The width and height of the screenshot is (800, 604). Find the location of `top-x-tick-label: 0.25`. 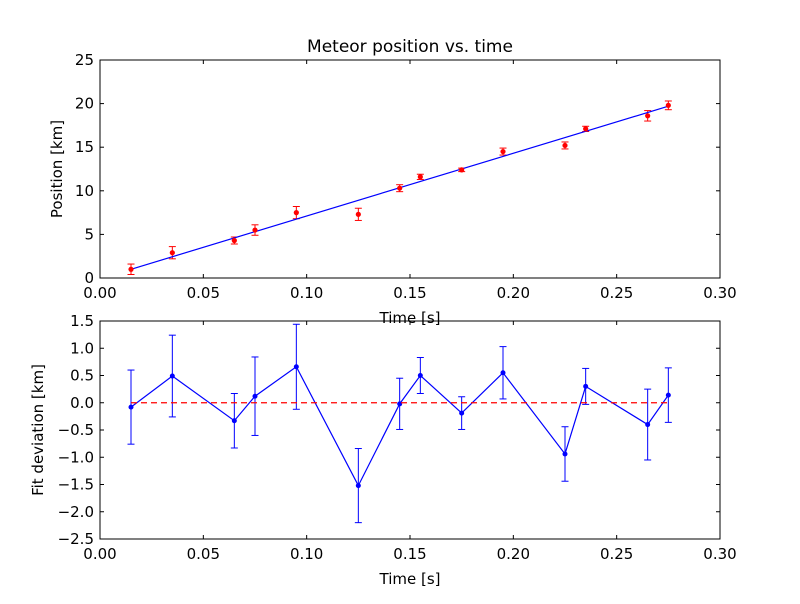

top-x-tick-label: 0.25 is located at coordinates (616, 293).